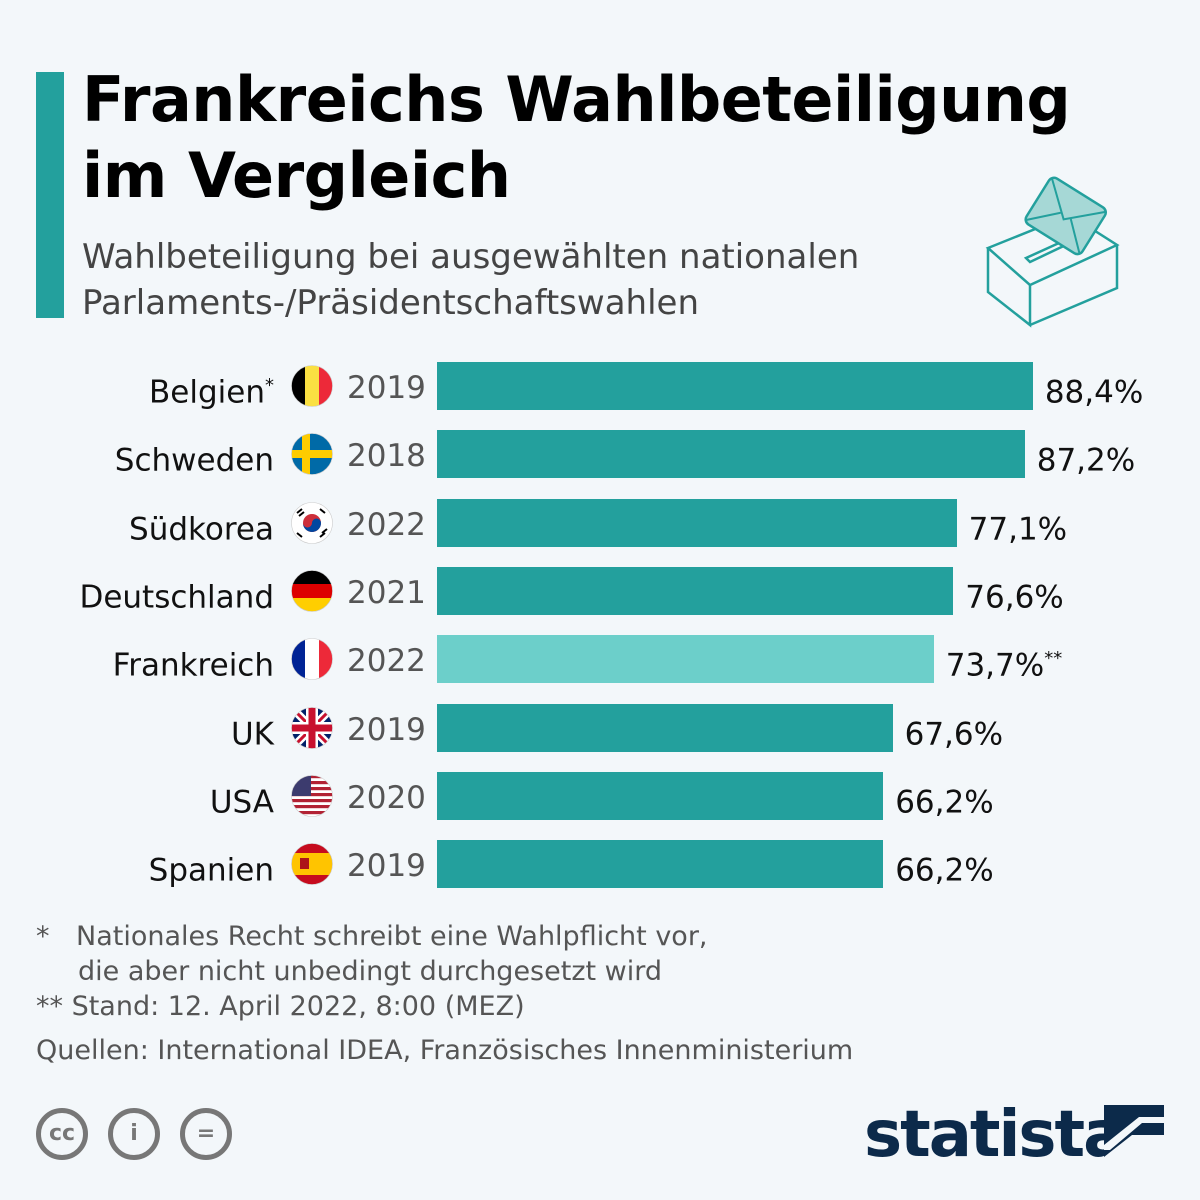 The width and height of the screenshot is (1200, 1200). I want to click on value-label: 73,7%**, so click(1004, 662).